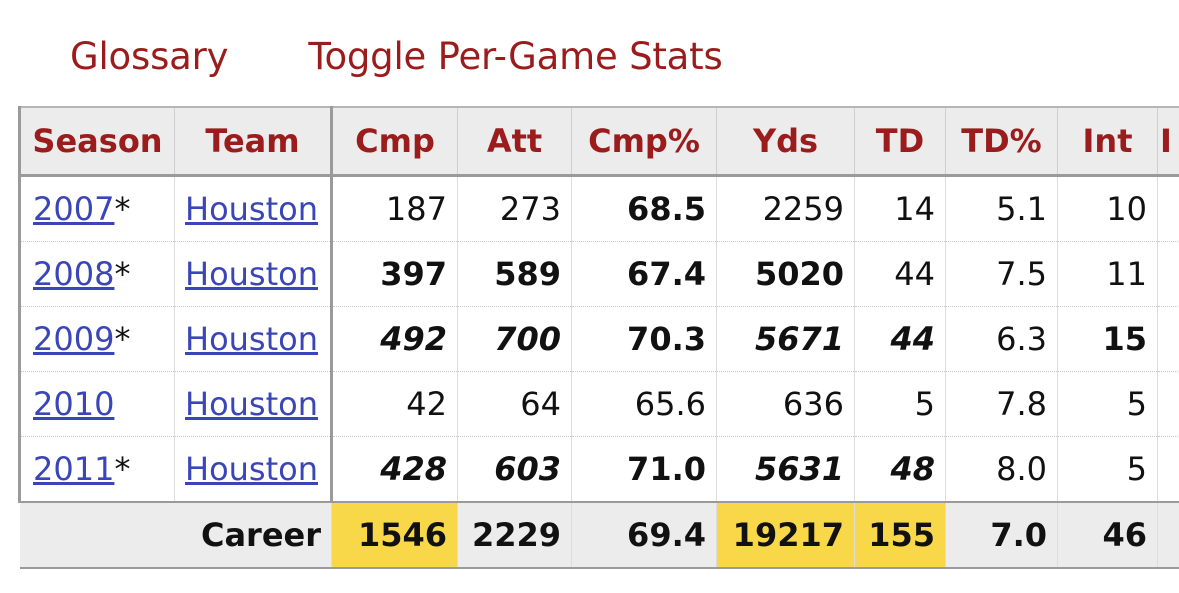 Image resolution: width=1179 pixels, height=593 pixels. I want to click on int-cell: 15, so click(1107, 339).